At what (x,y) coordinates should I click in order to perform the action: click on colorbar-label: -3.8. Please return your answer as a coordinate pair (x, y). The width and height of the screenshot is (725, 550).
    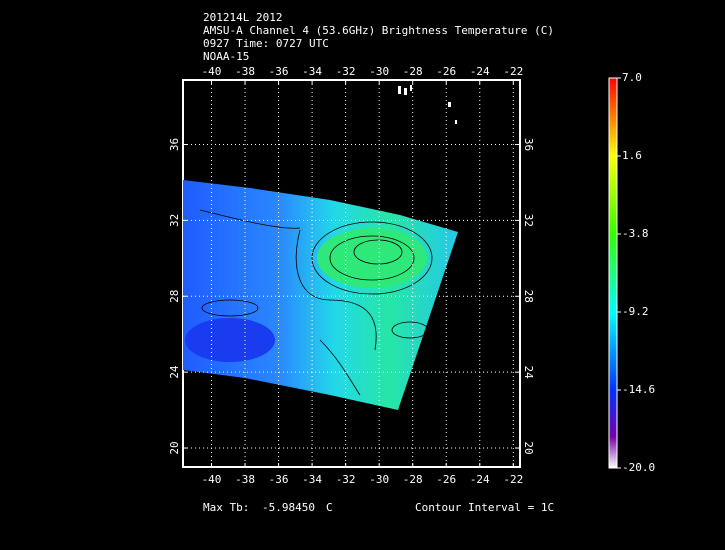
    Looking at the image, I should click on (635, 233).